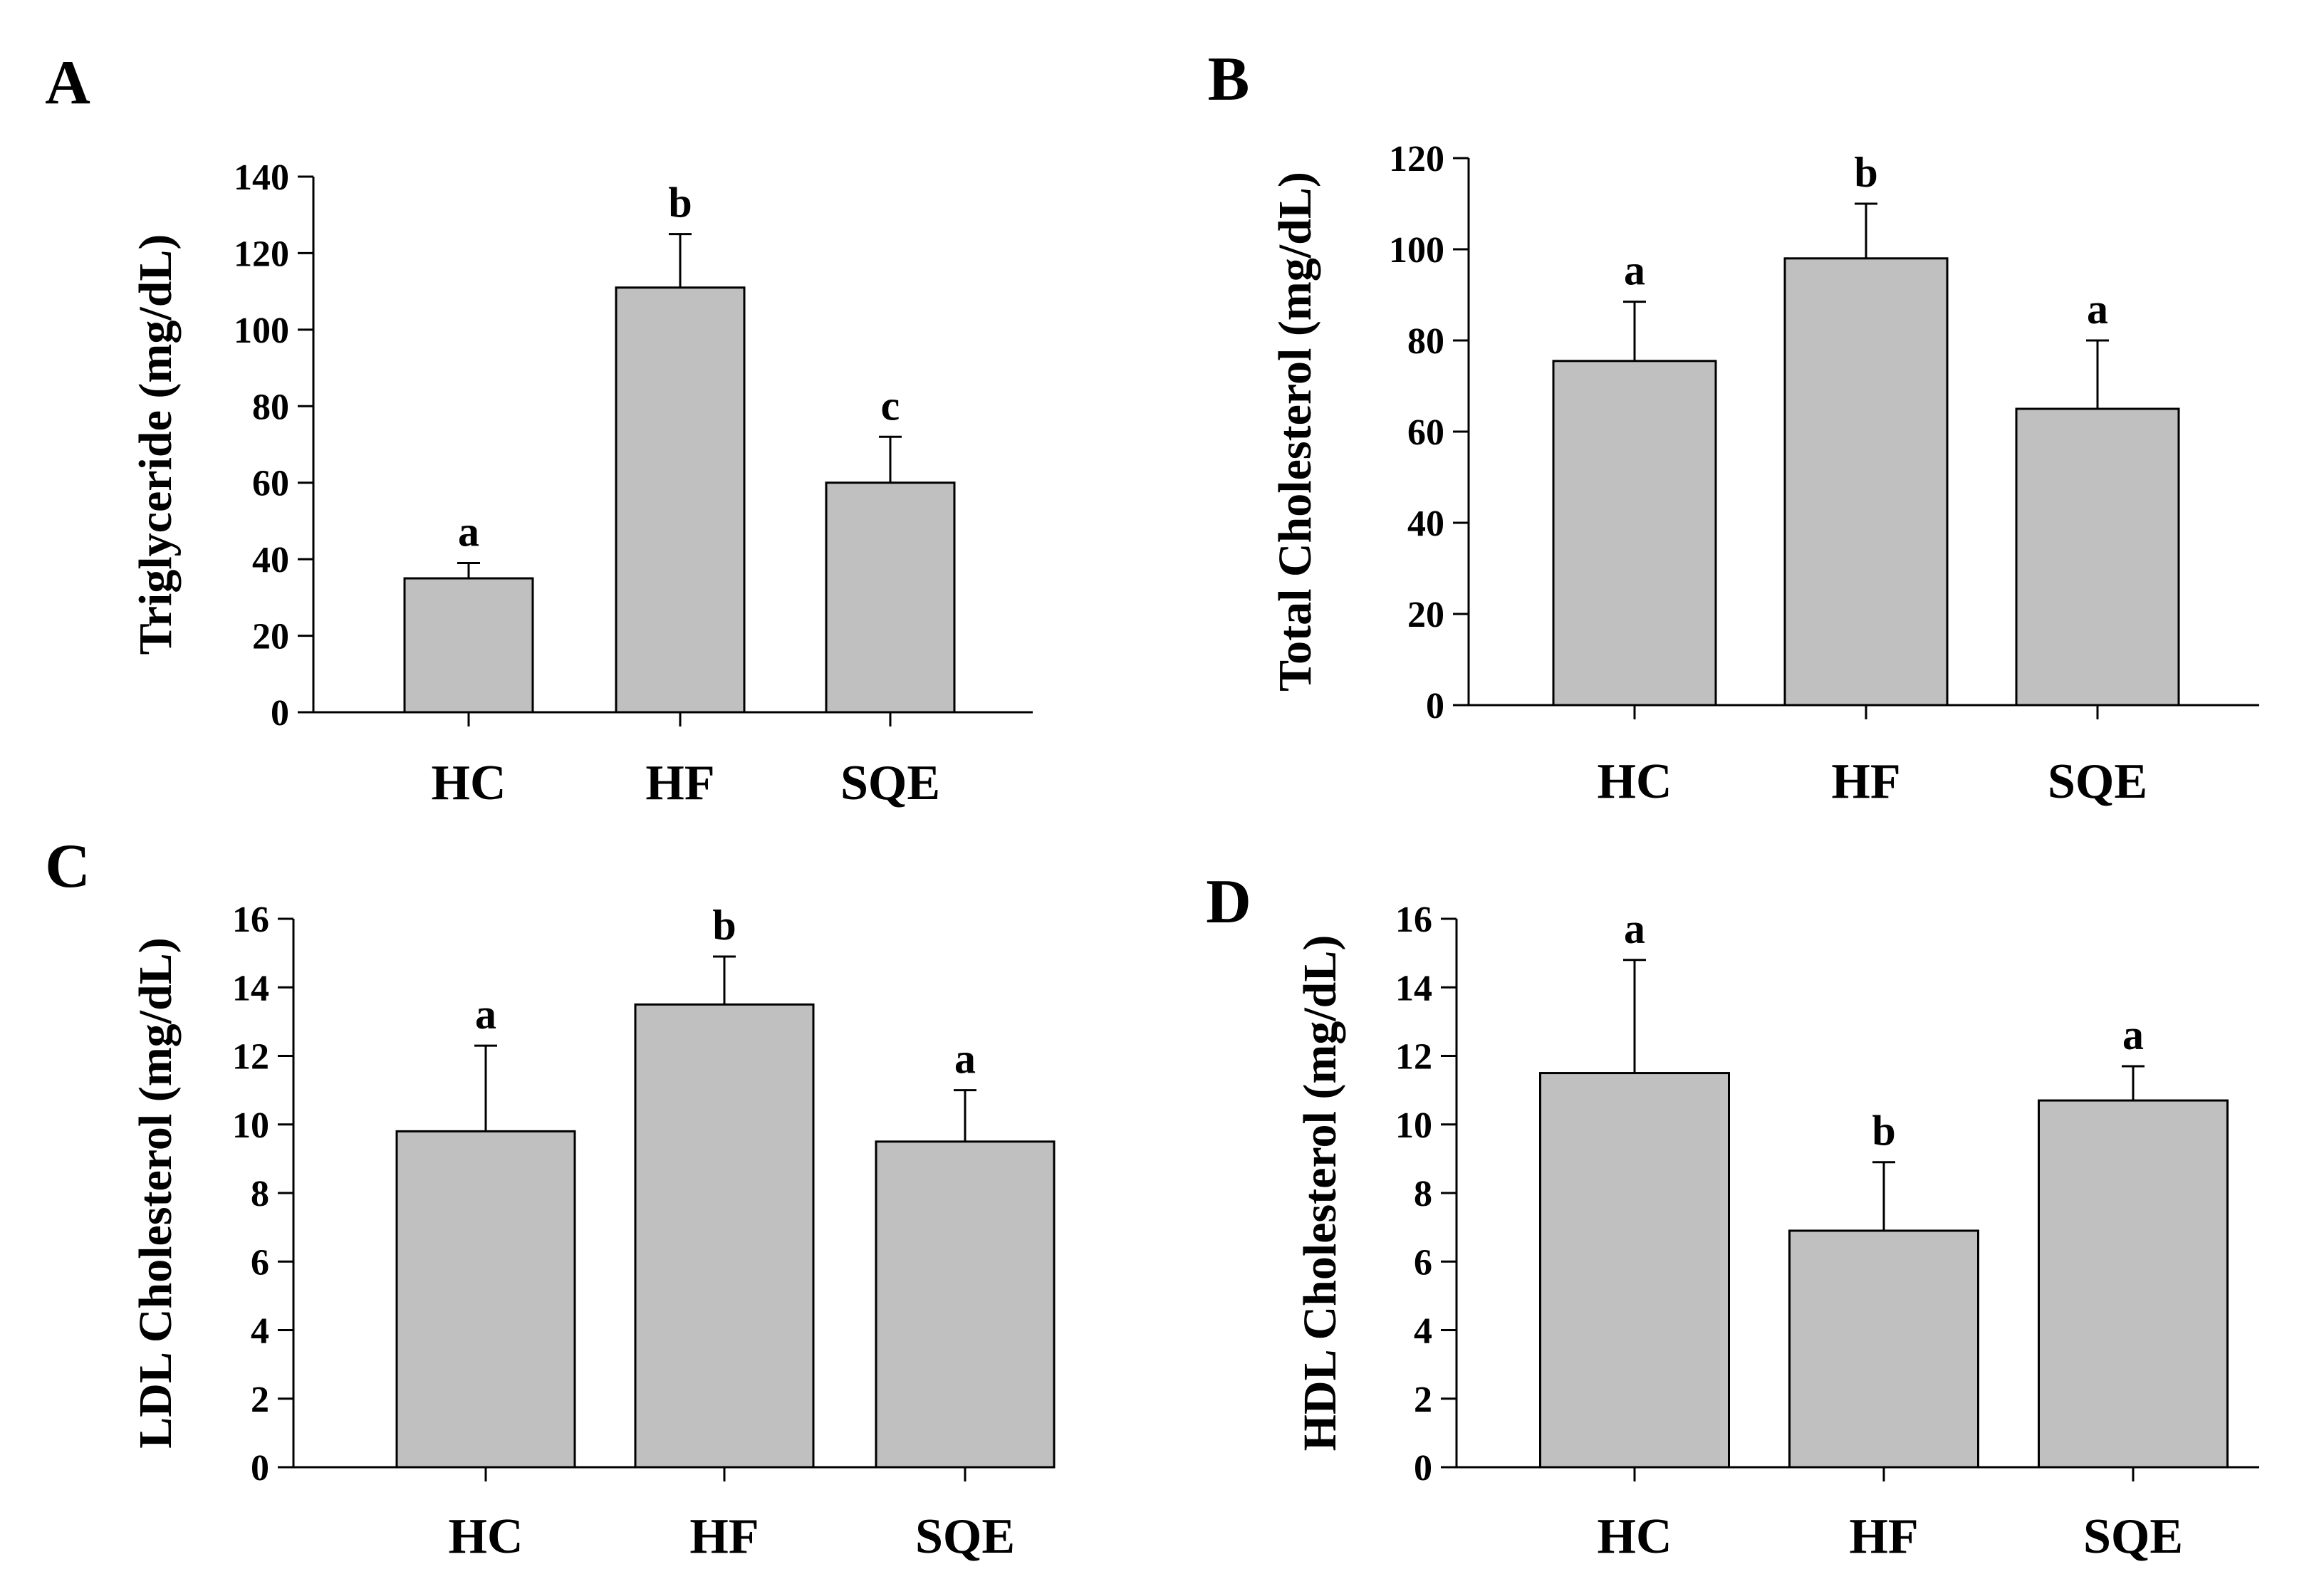 The image size is (2324, 1594). I want to click on y-axis-title: LDL Cholesterol (mg/dL), so click(156, 1192).